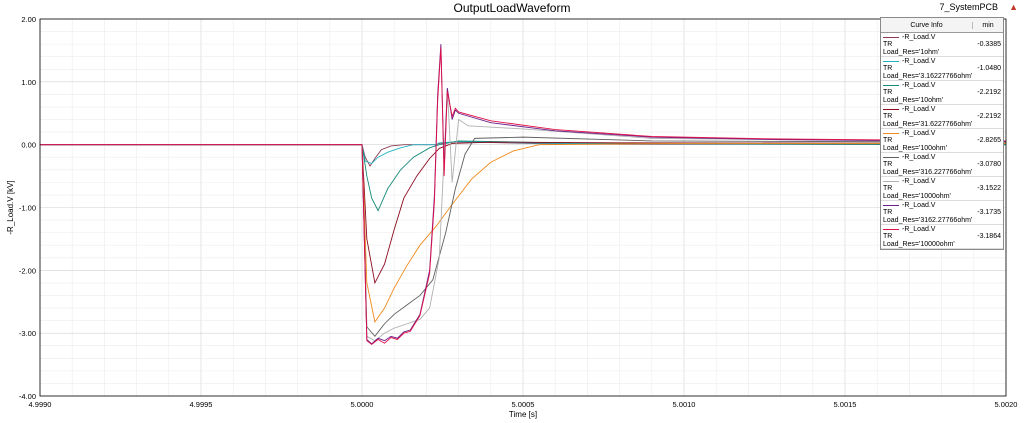 The width and height of the screenshot is (1024, 423). Describe the element at coordinates (913, 100) in the screenshot. I see `legend-series-sub2: Load_Res='10ohm'` at that location.